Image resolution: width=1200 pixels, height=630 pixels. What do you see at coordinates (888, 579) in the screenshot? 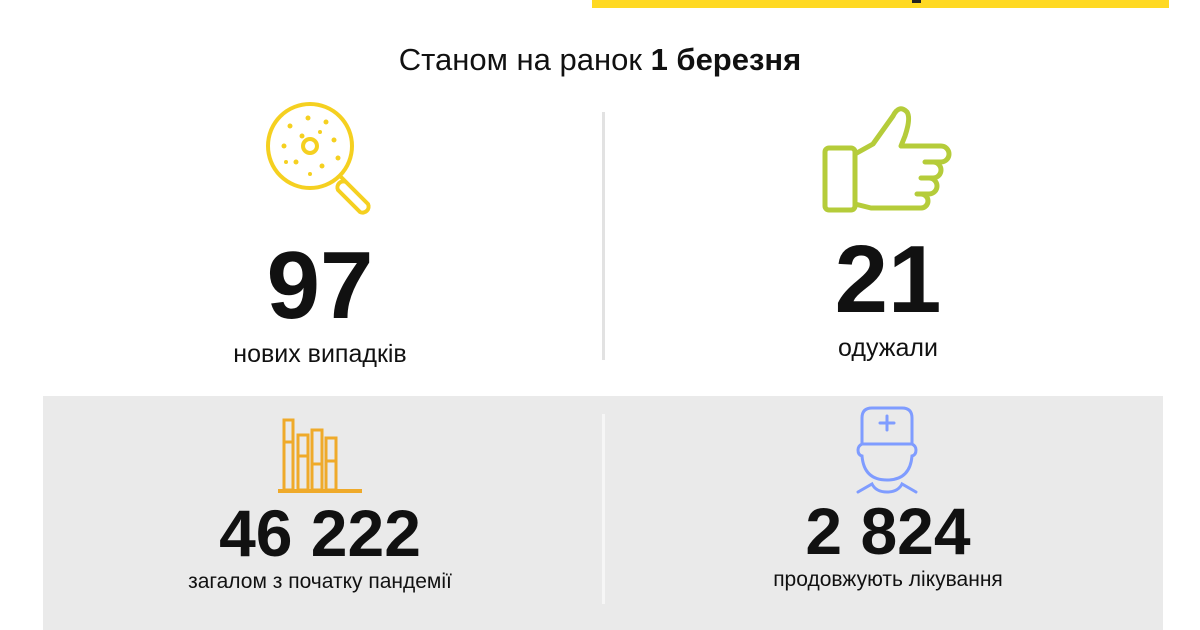
I see `treatment-label: продовжують лікування` at bounding box center [888, 579].